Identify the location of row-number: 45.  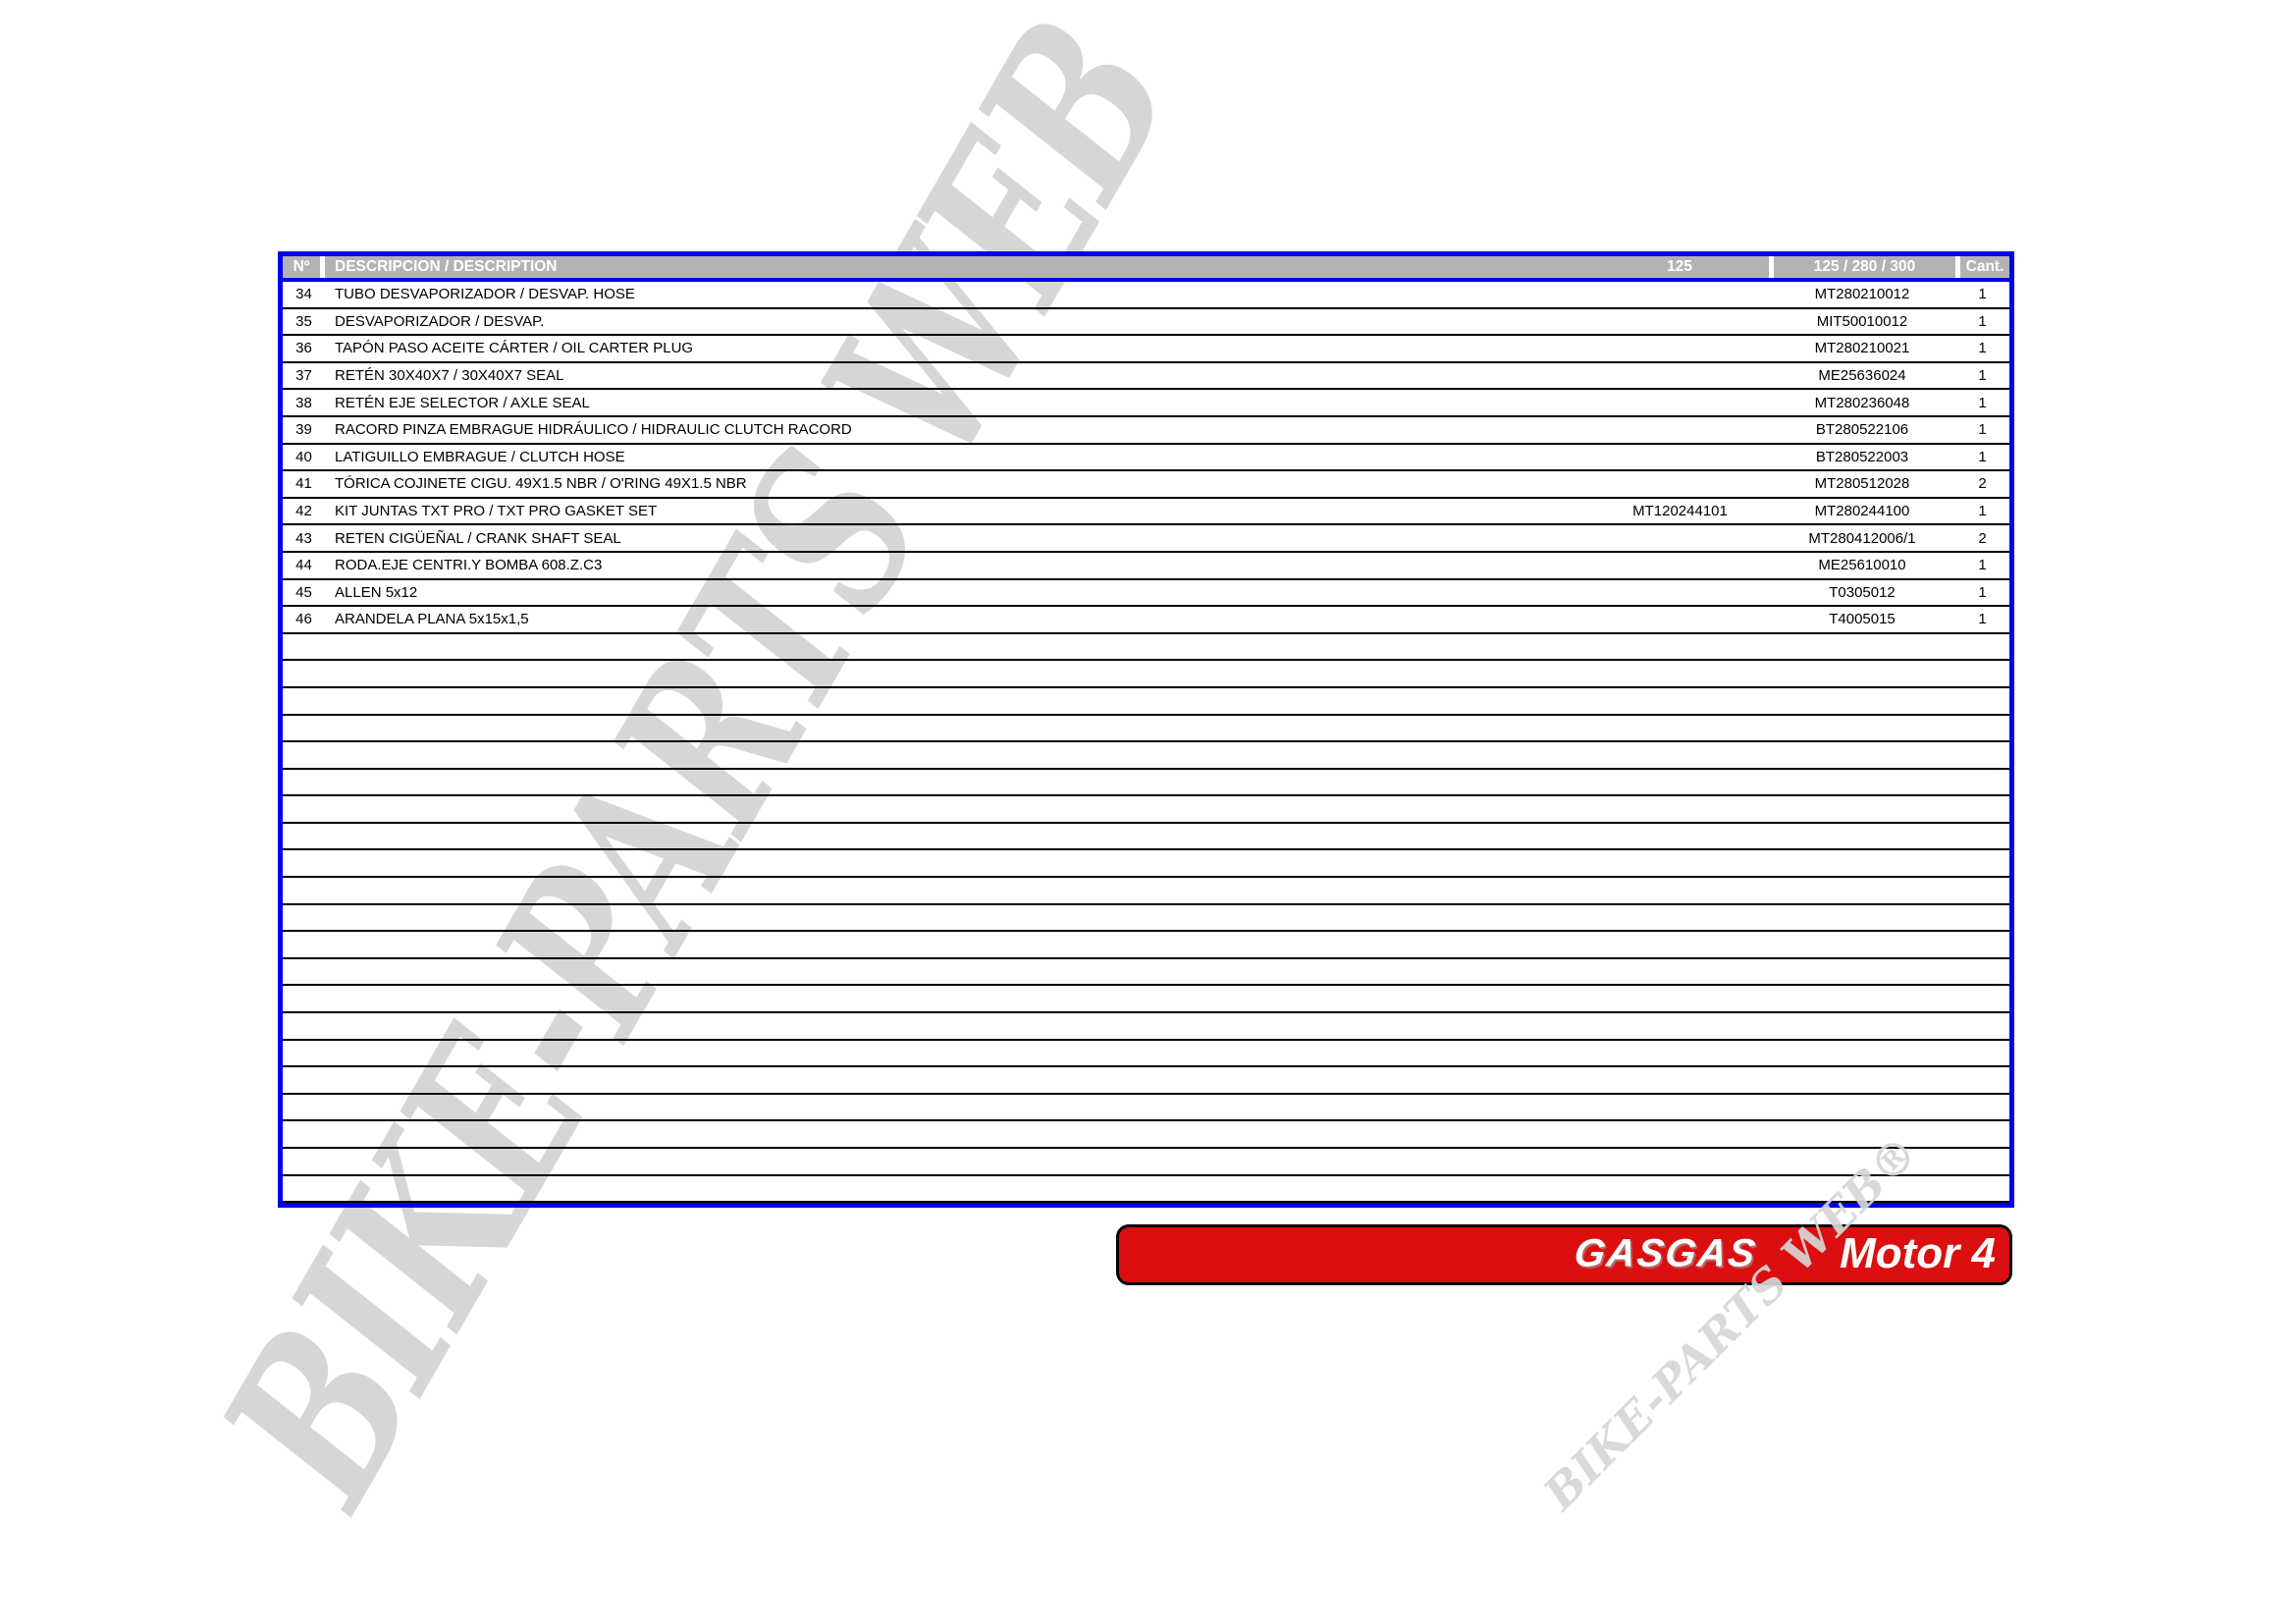
(303, 592).